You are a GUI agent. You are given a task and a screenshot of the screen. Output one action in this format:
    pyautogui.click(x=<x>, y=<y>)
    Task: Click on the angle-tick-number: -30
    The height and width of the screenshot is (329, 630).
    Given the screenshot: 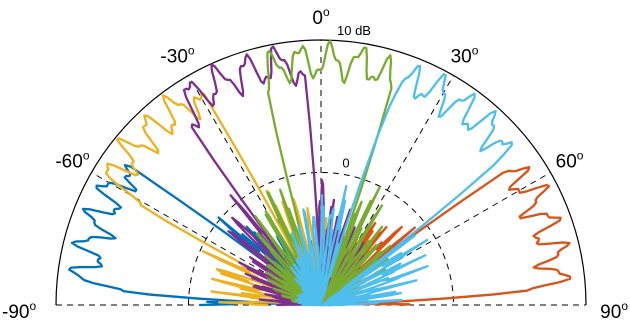 What is the action you would take?
    pyautogui.click(x=173, y=56)
    